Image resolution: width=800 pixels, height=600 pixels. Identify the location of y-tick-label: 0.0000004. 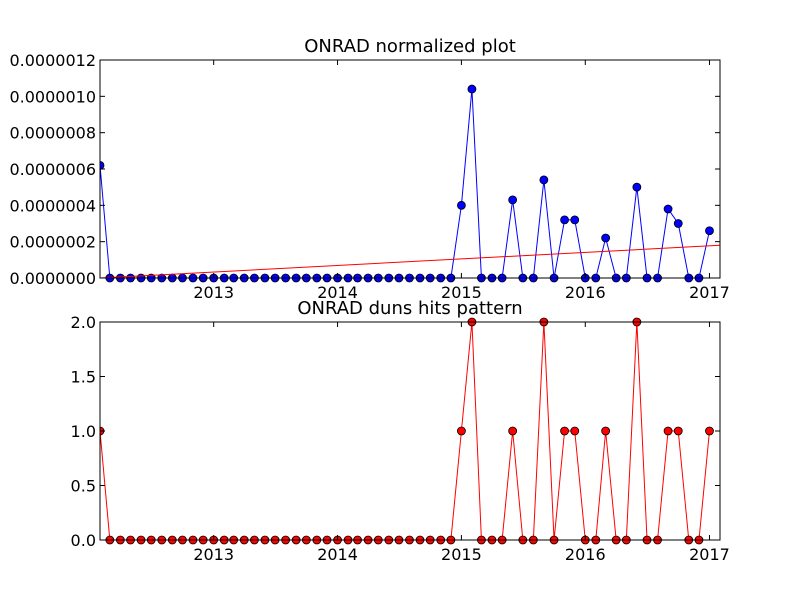
(52, 205).